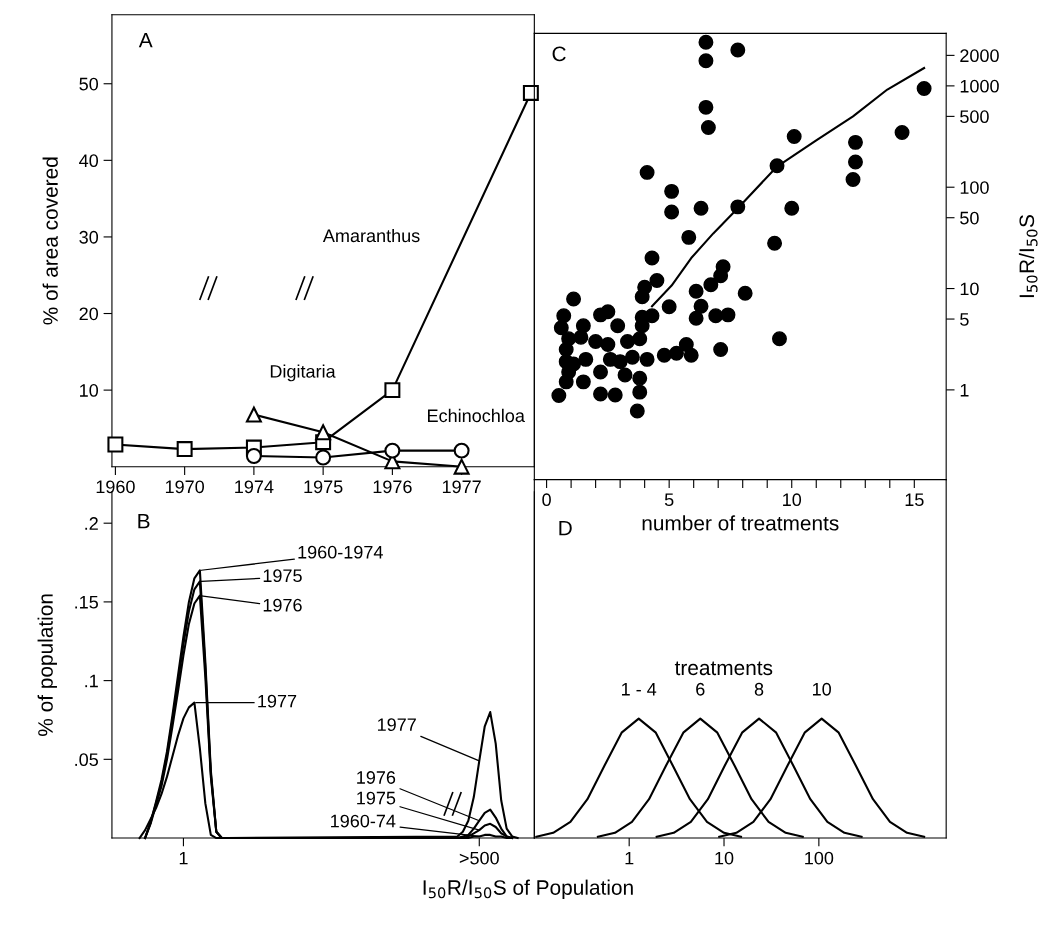  What do you see at coordinates (254, 487) in the screenshot?
I see `x-tick-label: 1974` at bounding box center [254, 487].